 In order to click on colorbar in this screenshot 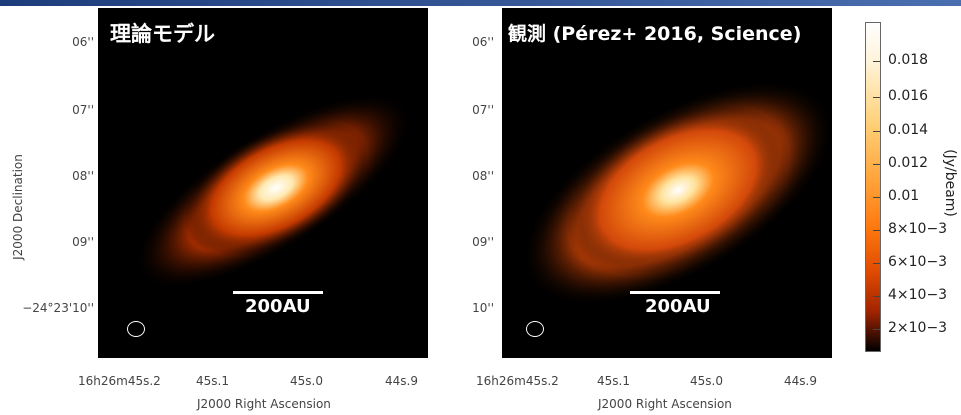, I will do `click(873, 187)`.